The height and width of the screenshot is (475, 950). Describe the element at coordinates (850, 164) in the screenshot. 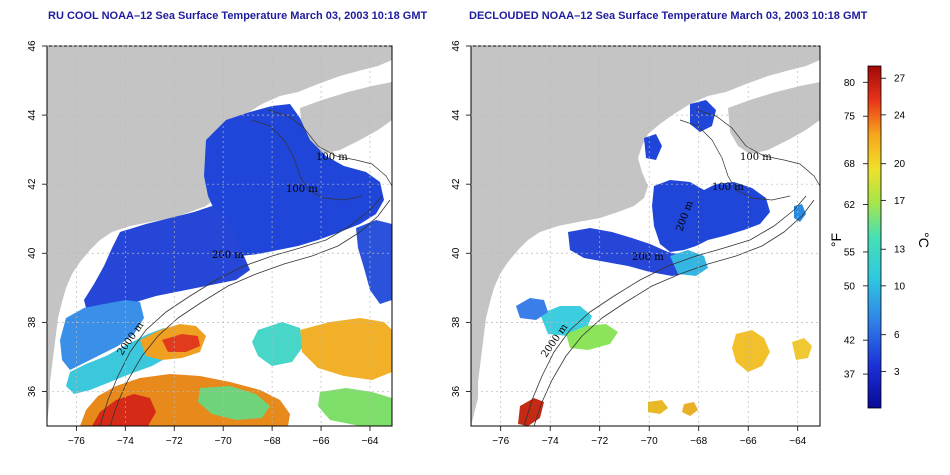

I see `fahrenheit-tick-label: 68` at that location.